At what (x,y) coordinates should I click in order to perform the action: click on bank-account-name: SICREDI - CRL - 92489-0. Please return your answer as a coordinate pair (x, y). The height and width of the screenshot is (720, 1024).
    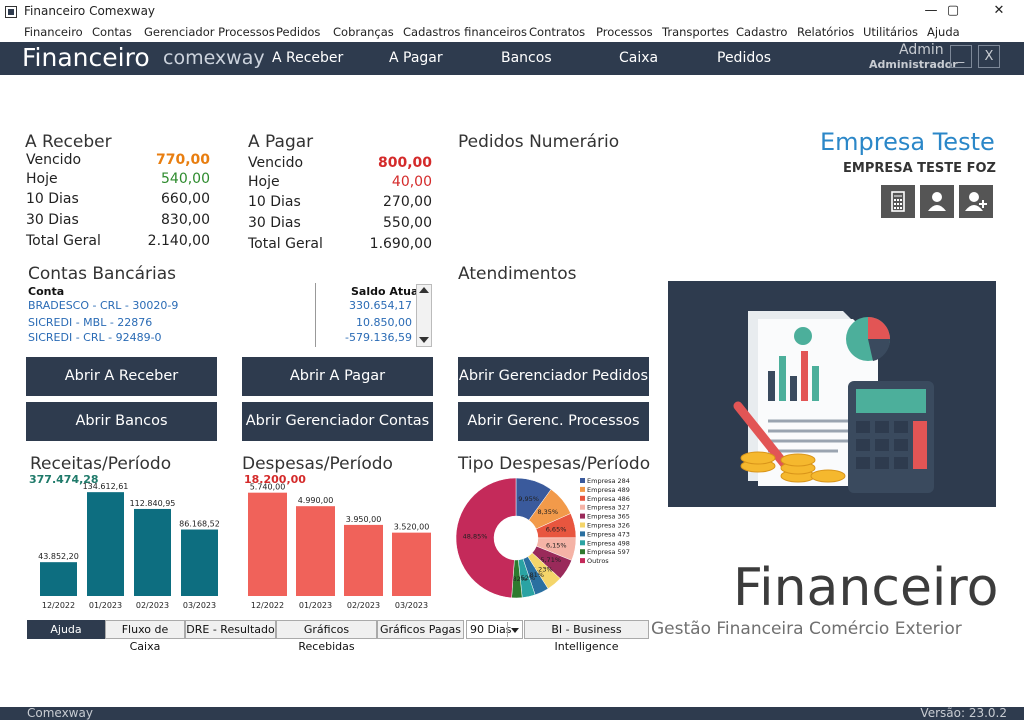
    Looking at the image, I should click on (95, 337).